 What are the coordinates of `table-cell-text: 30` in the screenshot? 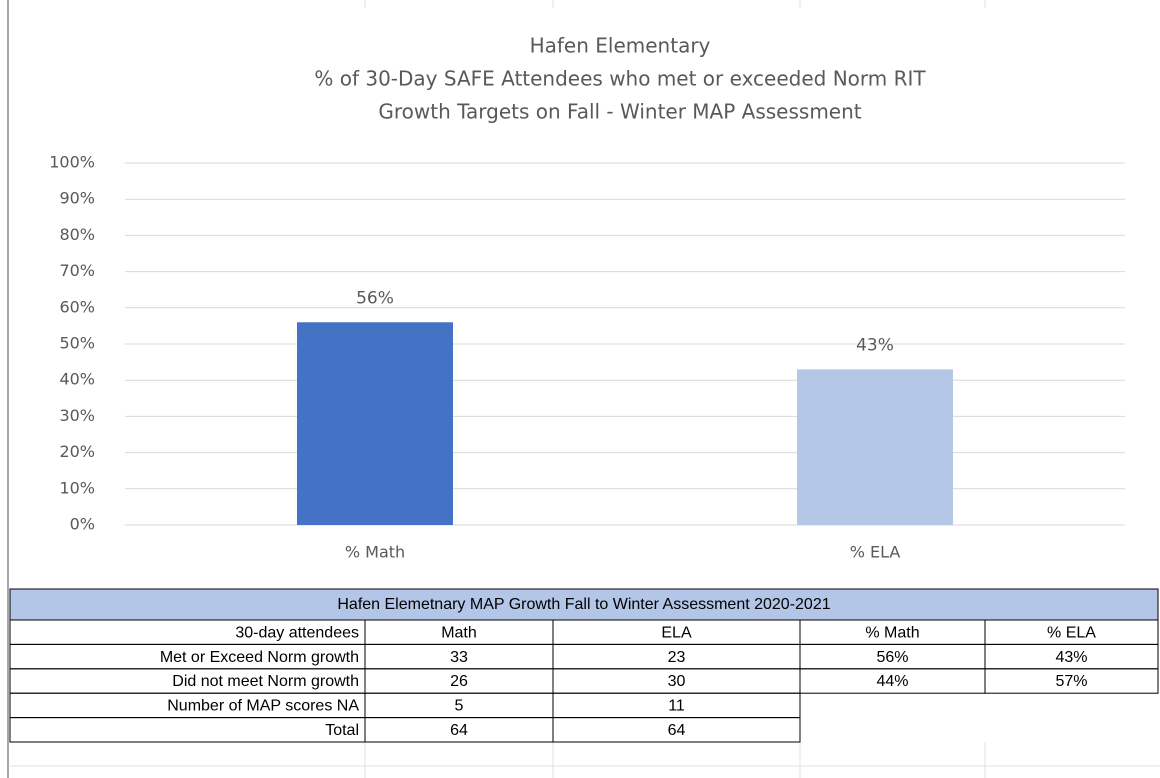 It's located at (677, 681).